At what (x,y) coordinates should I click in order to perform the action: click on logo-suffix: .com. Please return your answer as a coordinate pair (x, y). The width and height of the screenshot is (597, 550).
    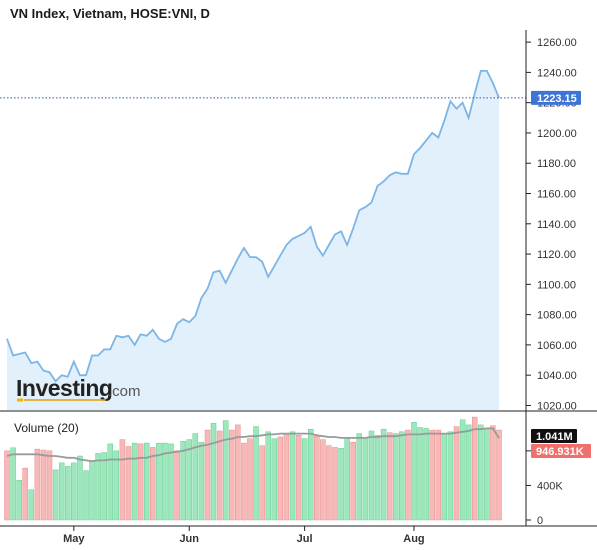
    Looking at the image, I should click on (124, 391).